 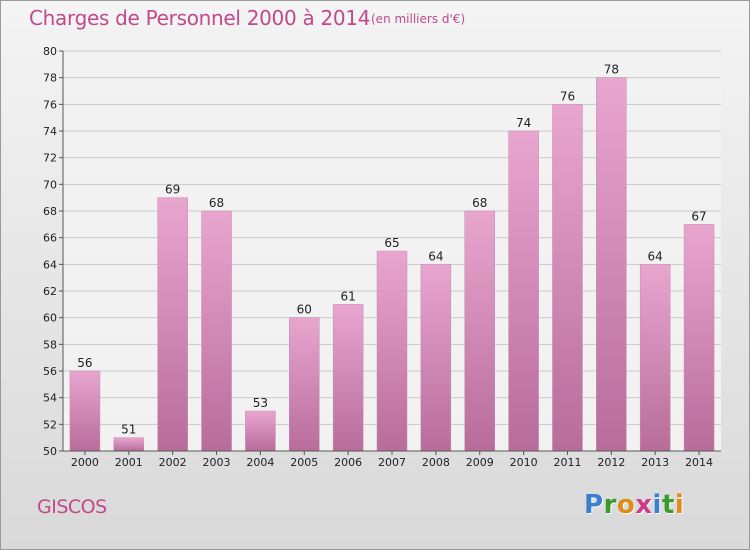 I want to click on data-label: 67, so click(x=698, y=216).